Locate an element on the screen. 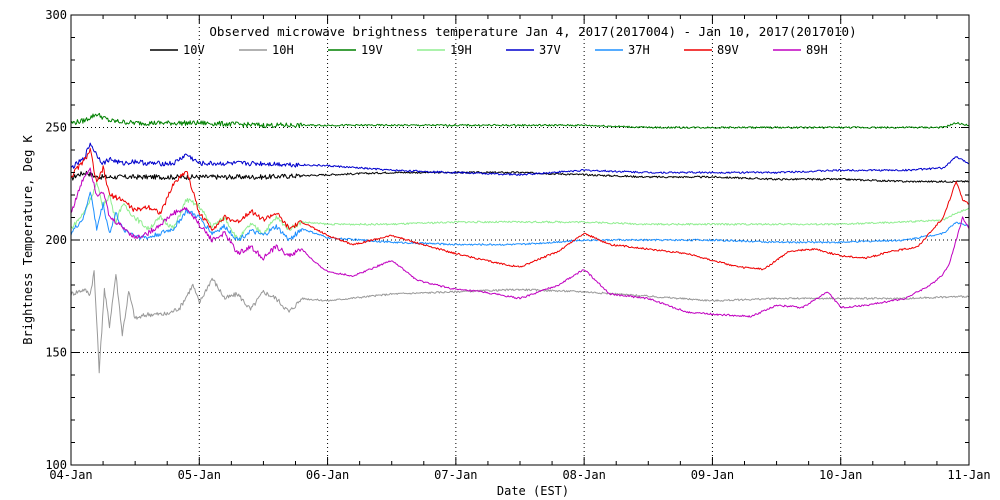  y-tick-label: 150 is located at coordinates (56, 353).